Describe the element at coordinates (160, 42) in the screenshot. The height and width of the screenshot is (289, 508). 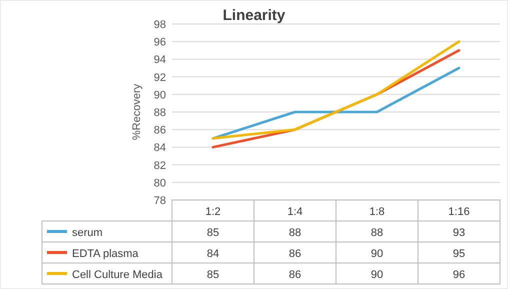
I see `y-tick-label: 96` at that location.